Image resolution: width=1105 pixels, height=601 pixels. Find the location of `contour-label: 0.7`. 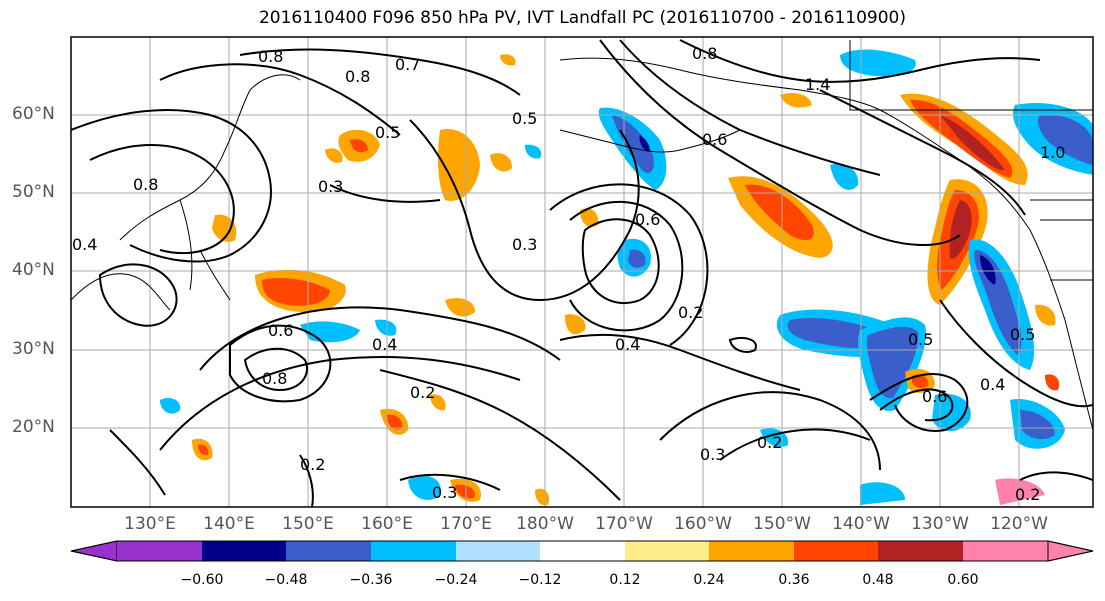

contour-label: 0.7 is located at coordinates (407, 64).